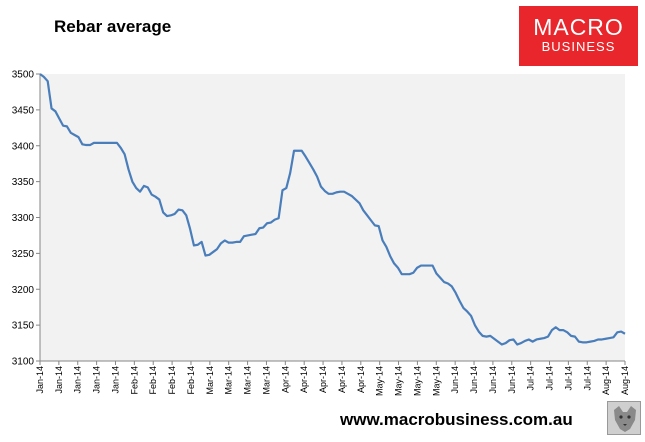 The width and height of the screenshot is (645, 442). What do you see at coordinates (23, 182) in the screenshot?
I see `y-tick-label: 3350` at bounding box center [23, 182].